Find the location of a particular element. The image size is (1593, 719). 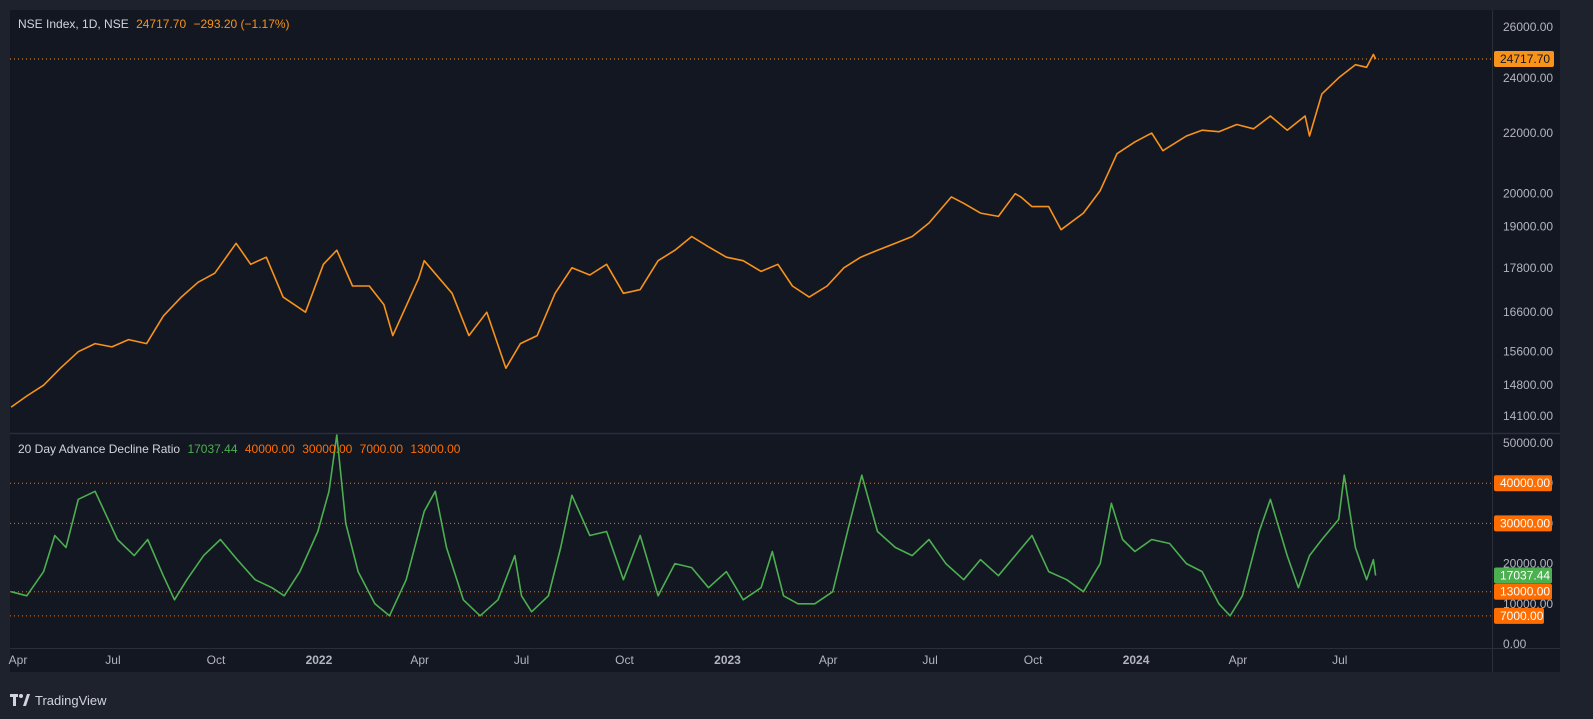

brand-logo: TradingView is located at coordinates (58, 700).